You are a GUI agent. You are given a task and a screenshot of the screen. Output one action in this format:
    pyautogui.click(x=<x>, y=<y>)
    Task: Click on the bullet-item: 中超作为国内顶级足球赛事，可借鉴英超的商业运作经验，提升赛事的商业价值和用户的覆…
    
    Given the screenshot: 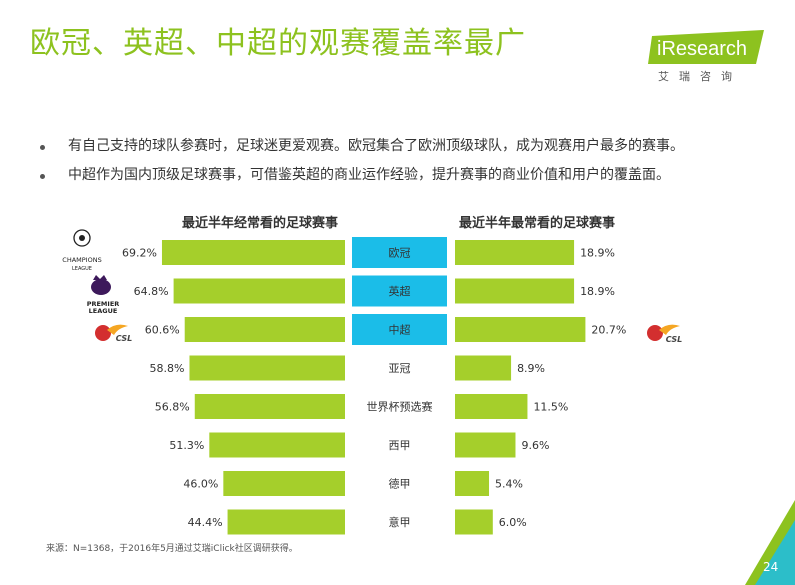 What is the action you would take?
    pyautogui.click(x=361, y=175)
    